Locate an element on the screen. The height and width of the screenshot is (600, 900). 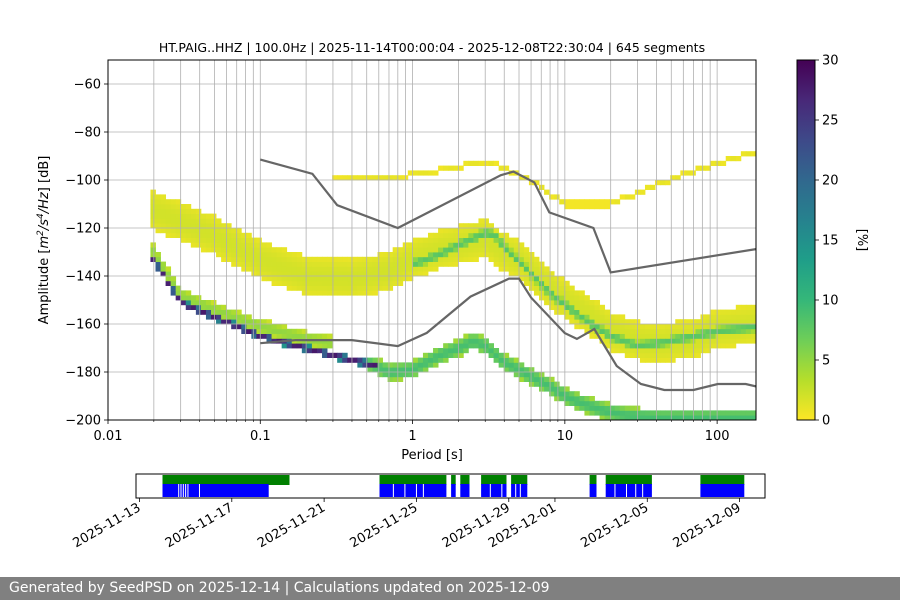
used-segment is located at coordinates (722, 490).